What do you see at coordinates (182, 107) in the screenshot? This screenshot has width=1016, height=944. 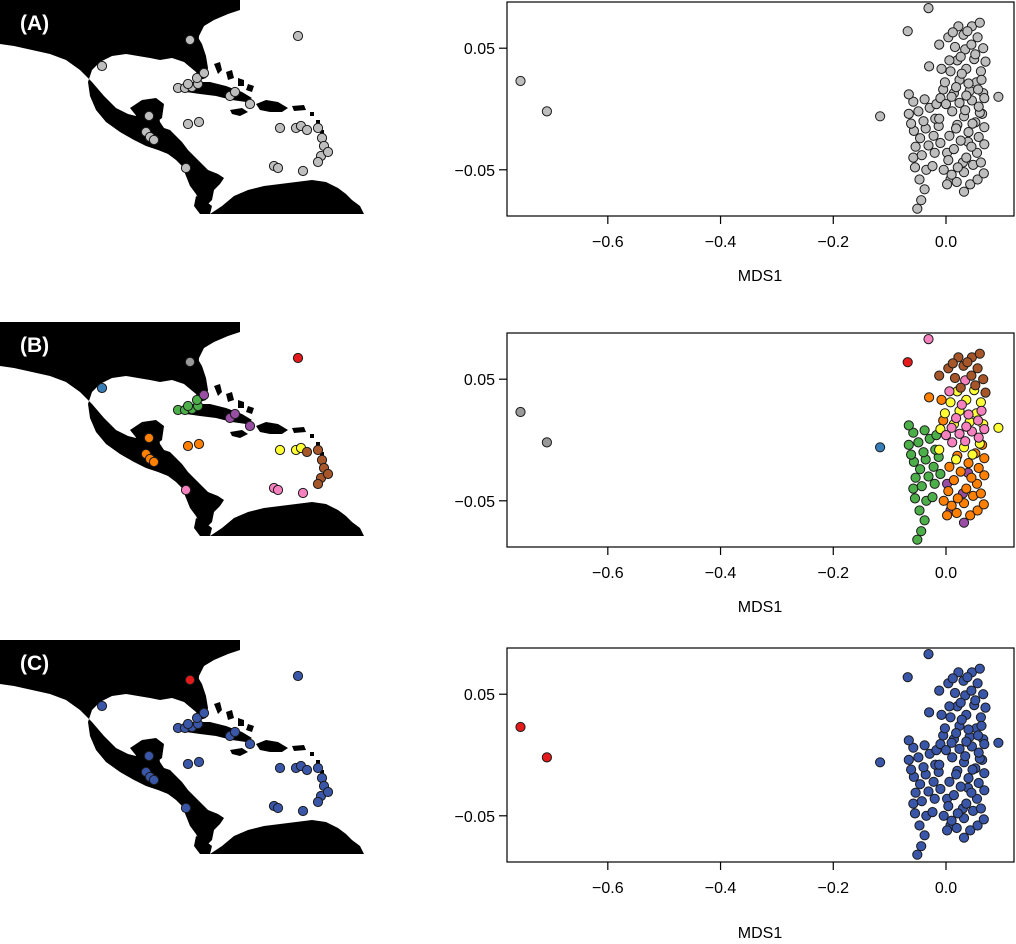 I see `map-a: (A)` at bounding box center [182, 107].